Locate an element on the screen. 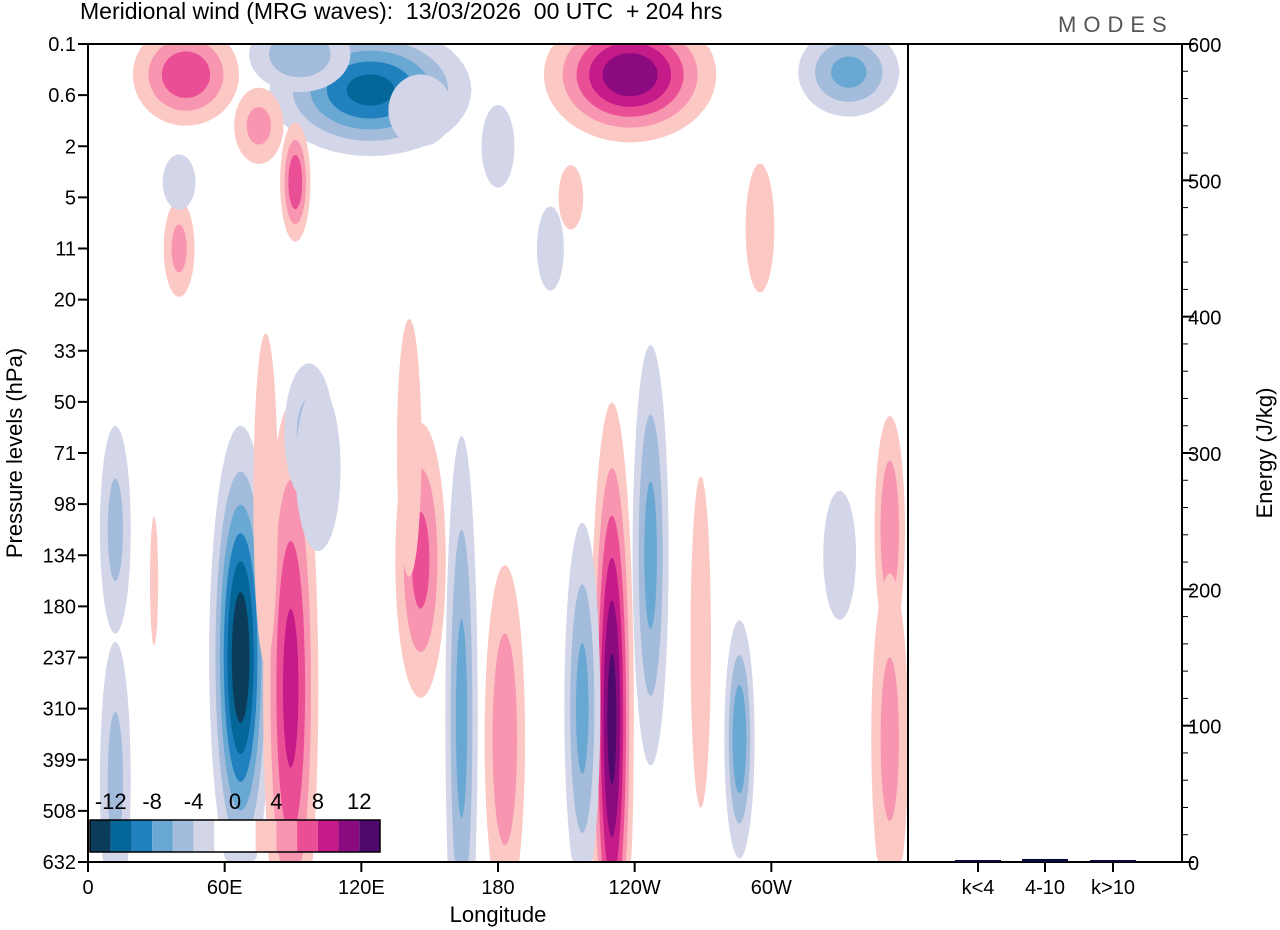 Image resolution: width=1280 pixels, height=930 pixels. energy-bar-k<4 is located at coordinates (978, 861).